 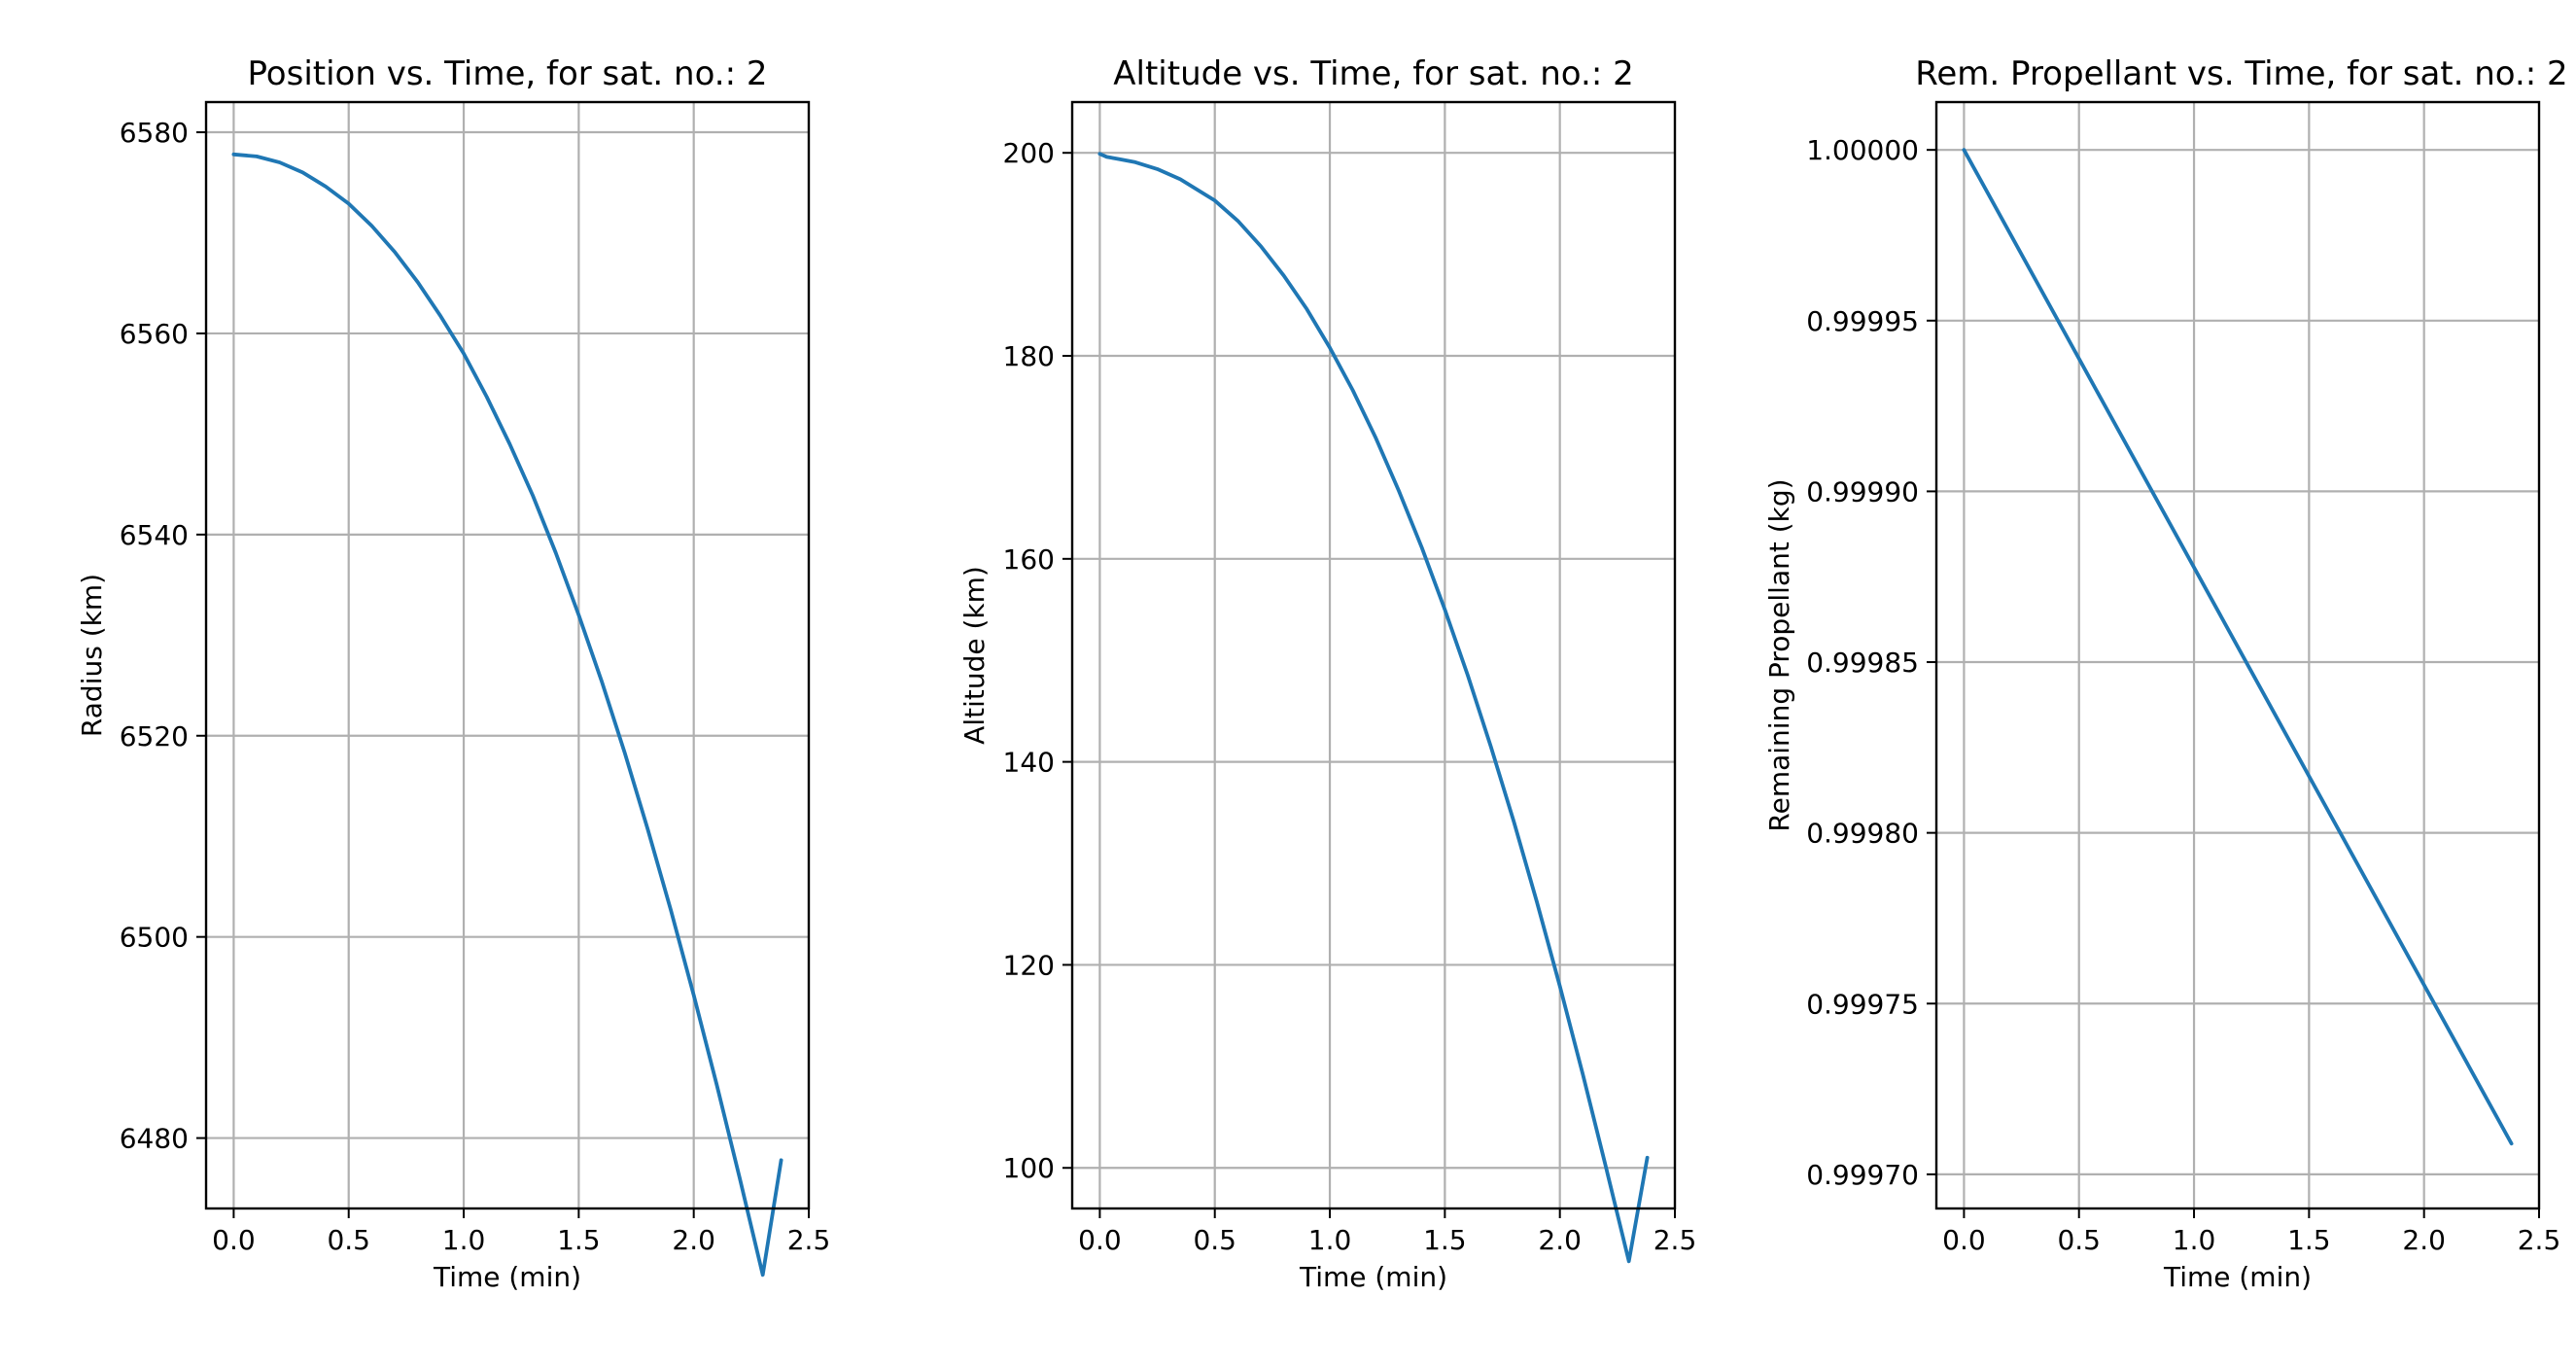 I want to click on y-tick-label: 0.99995, so click(x=1863, y=321).